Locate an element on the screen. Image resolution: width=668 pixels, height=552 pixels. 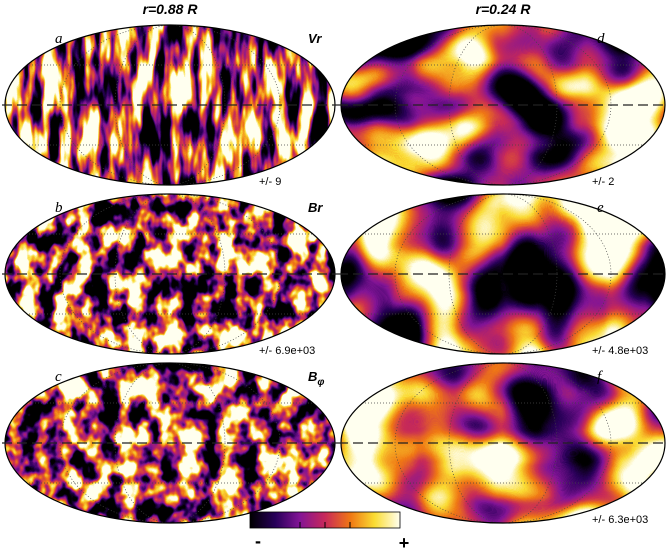
panel-range: +/- 9 is located at coordinates (270, 182).